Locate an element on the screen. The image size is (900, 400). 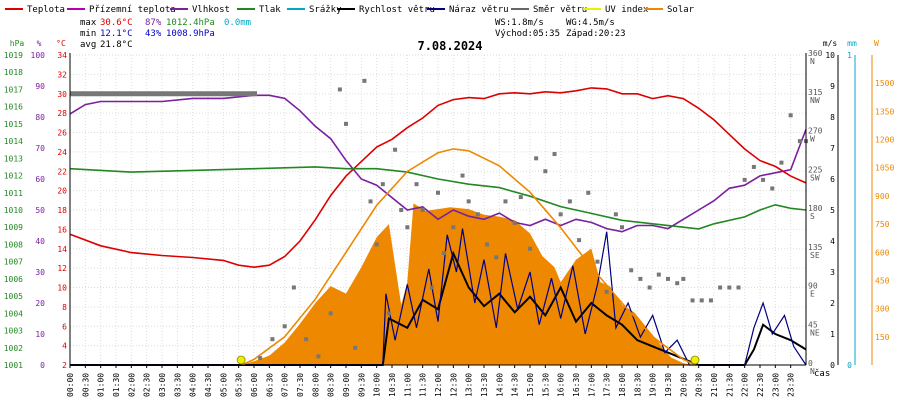
x-tick-label: 09:00 is located at coordinates (346, 385).